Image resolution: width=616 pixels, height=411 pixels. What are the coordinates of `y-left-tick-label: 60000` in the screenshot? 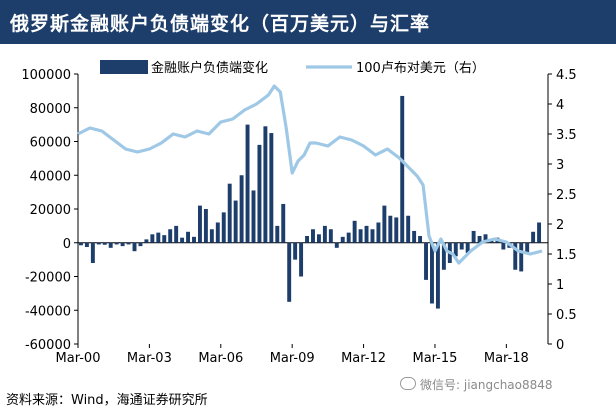 It's located at (50, 143).